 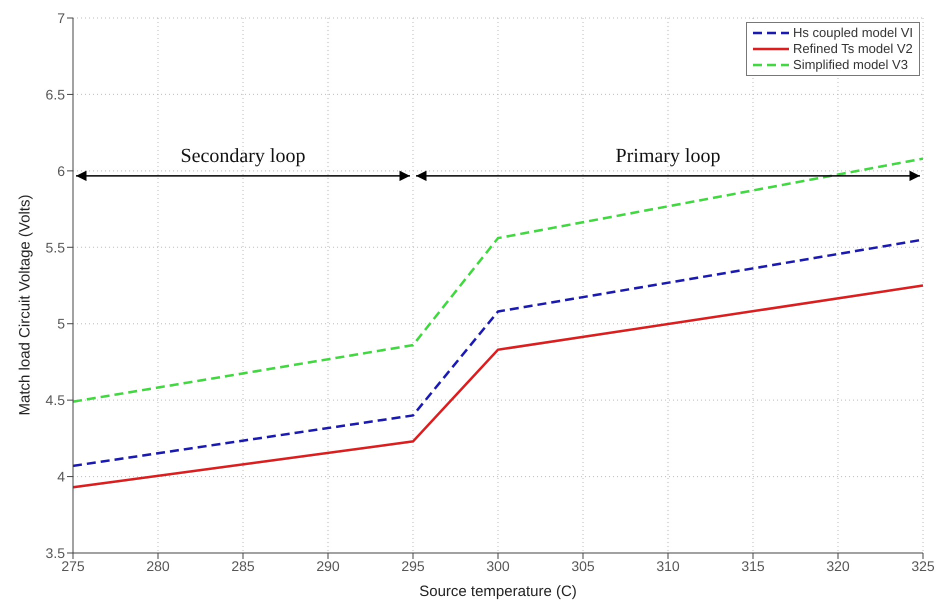 I want to click on legend-label: Refined Ts model V2, so click(x=853, y=49).